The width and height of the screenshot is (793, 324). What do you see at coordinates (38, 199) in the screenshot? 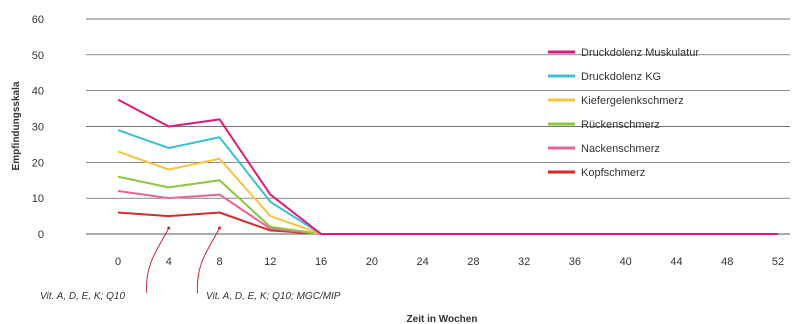
I see `y-tick-label: 10` at bounding box center [38, 199].